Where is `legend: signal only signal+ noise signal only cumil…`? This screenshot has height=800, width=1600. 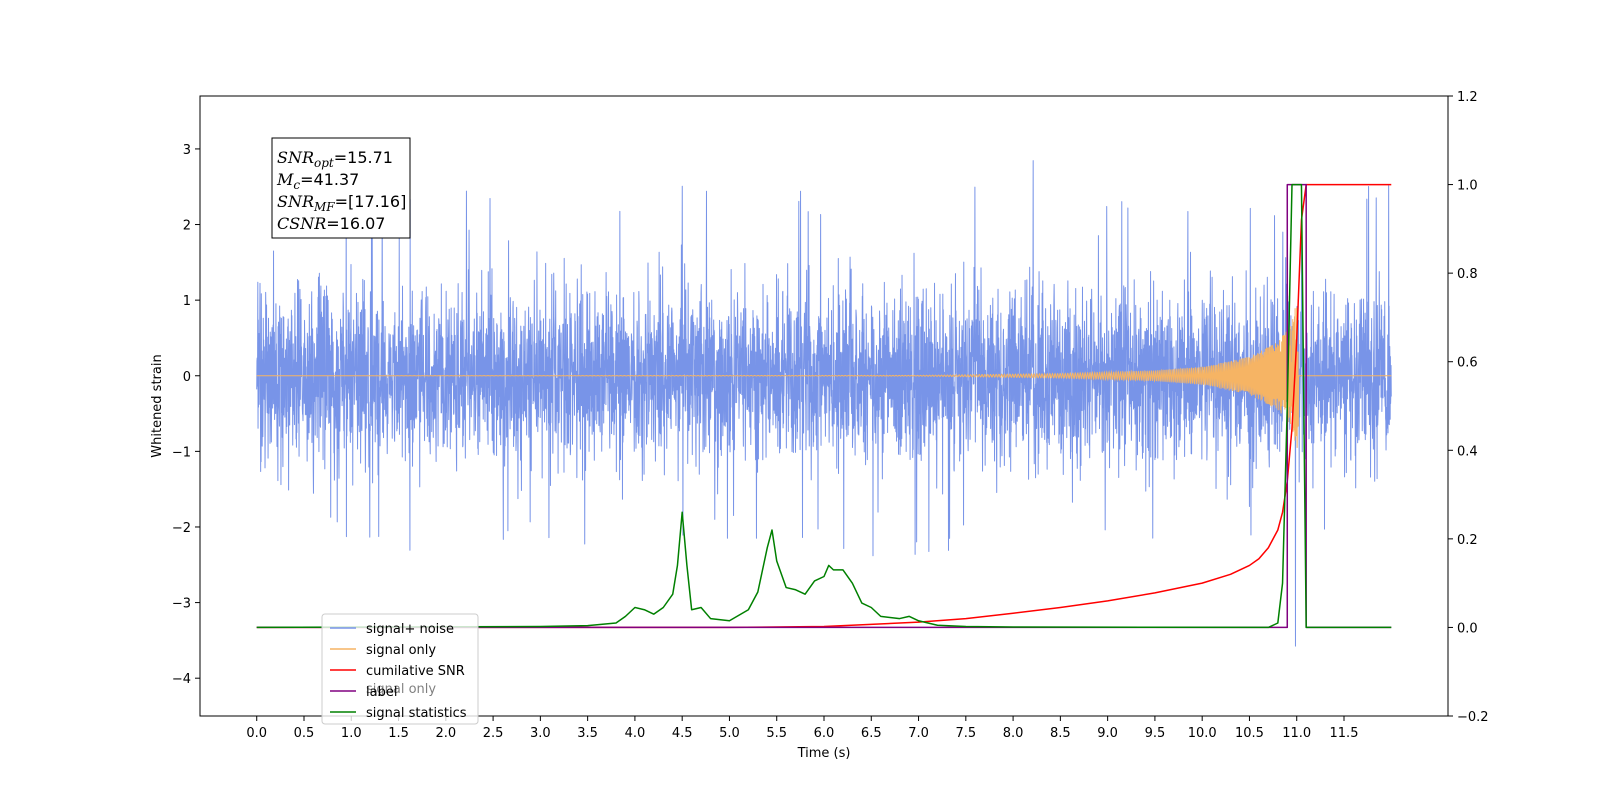
legend: signal only signal+ noise signal only cumil… is located at coordinates (400, 669).